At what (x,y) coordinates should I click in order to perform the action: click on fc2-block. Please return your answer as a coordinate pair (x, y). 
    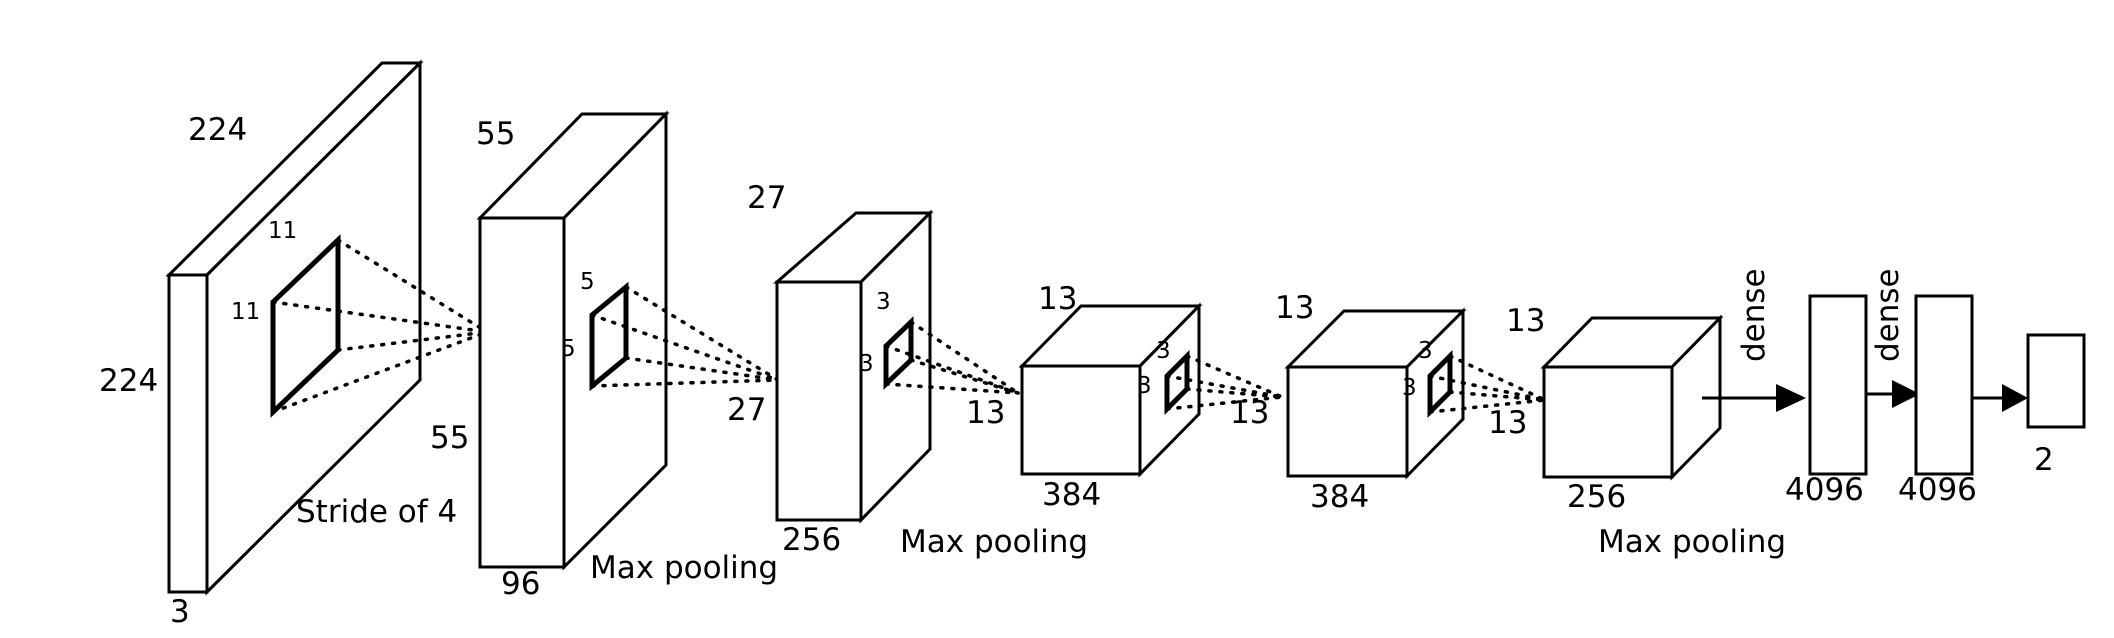
    Looking at the image, I should click on (1944, 385).